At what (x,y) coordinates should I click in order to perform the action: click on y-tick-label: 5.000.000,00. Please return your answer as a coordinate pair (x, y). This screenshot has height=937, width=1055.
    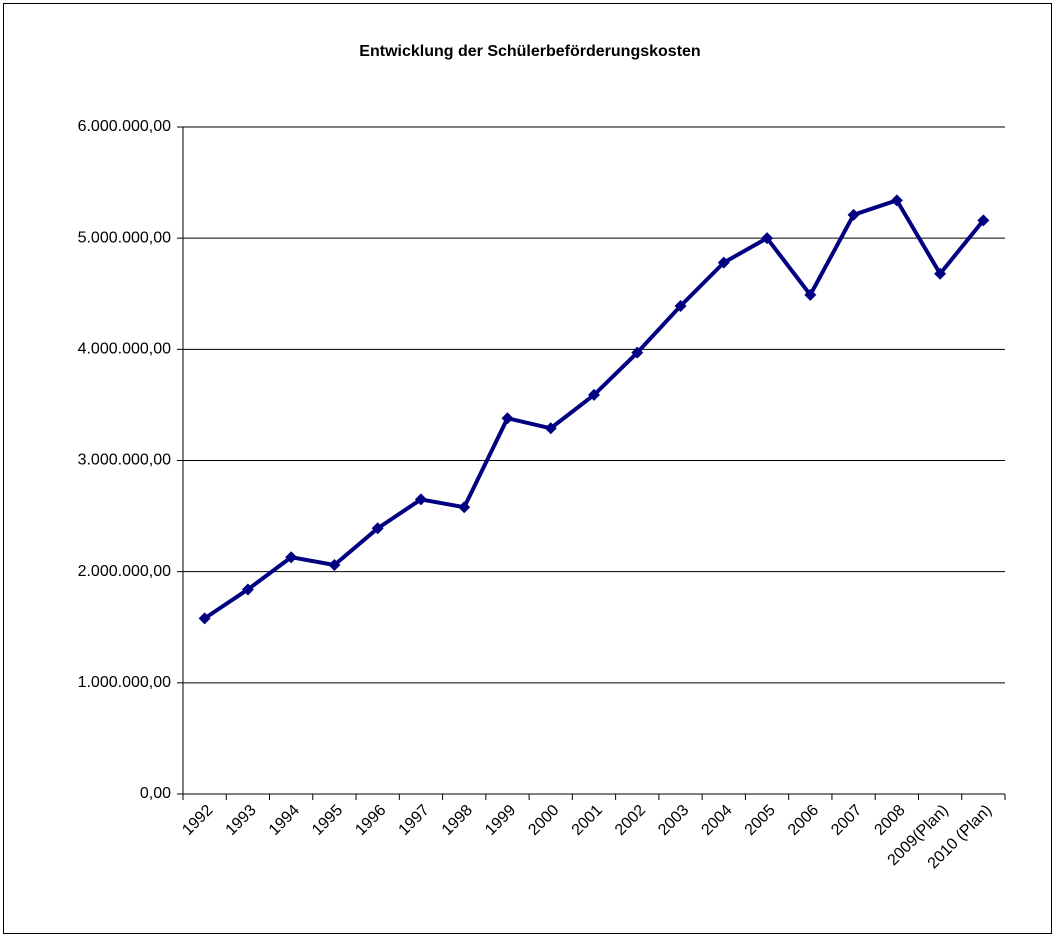
    Looking at the image, I should click on (125, 237).